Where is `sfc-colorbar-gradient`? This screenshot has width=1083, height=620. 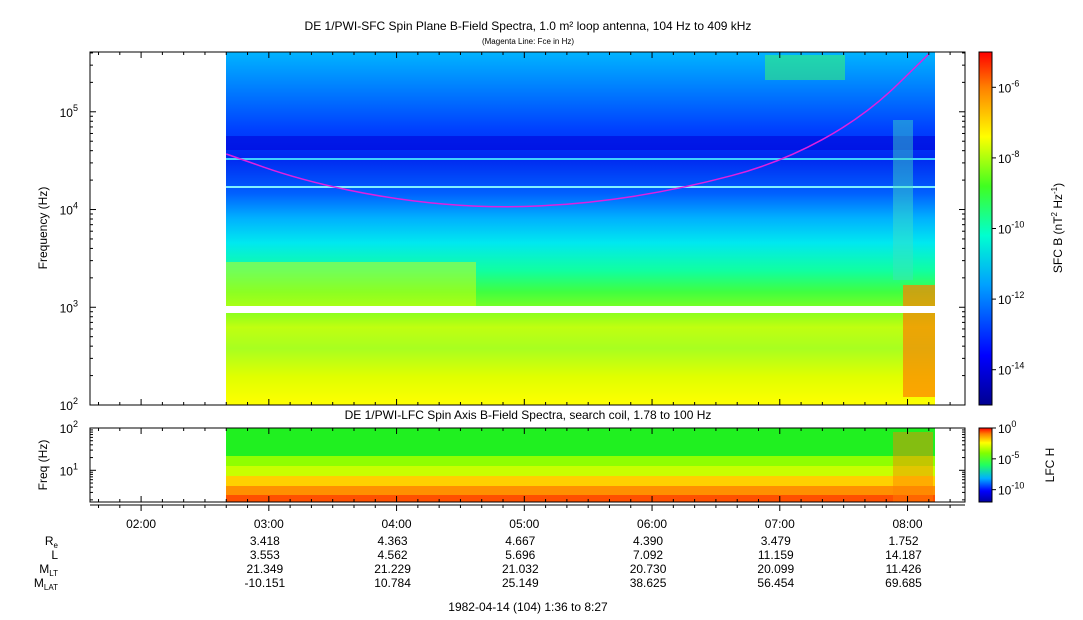 sfc-colorbar-gradient is located at coordinates (985, 228).